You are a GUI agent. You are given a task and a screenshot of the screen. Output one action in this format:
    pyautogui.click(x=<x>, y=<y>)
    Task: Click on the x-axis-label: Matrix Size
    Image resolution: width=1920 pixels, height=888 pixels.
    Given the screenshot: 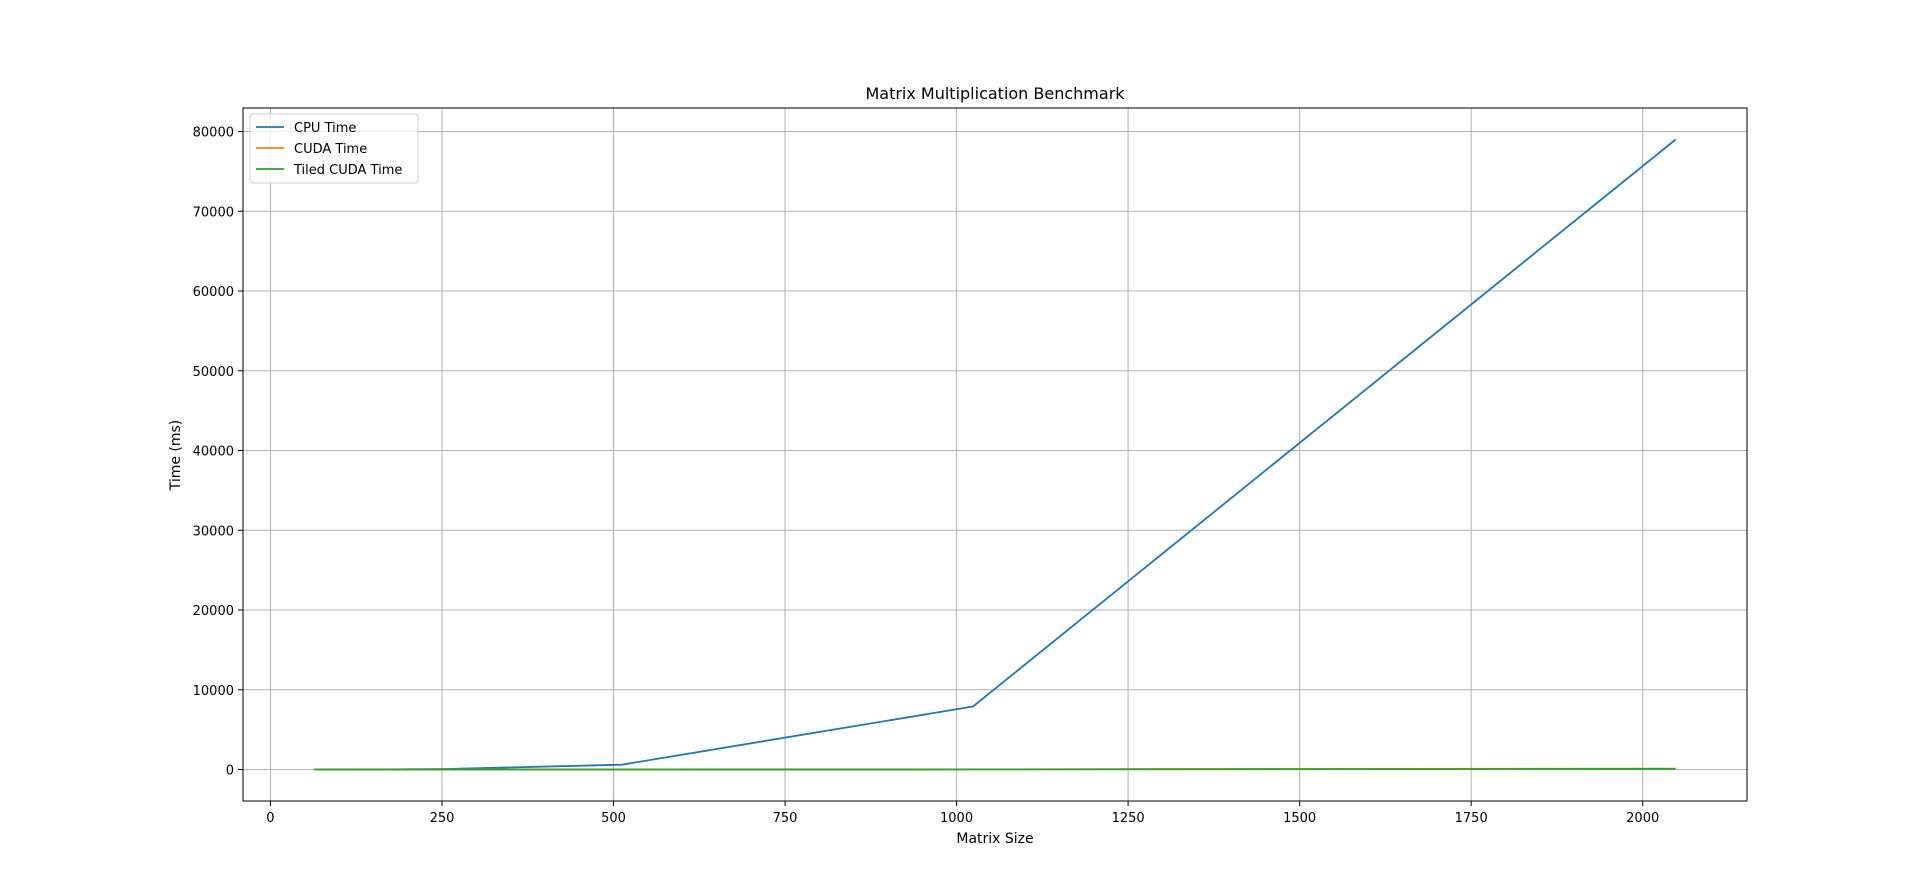 What is the action you would take?
    pyautogui.click(x=994, y=839)
    